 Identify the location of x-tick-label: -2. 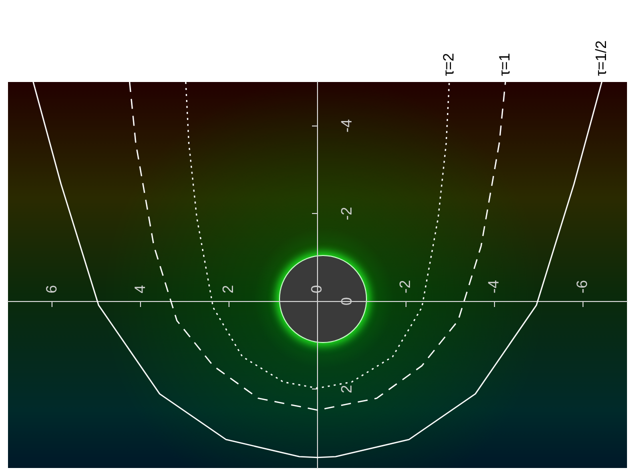
(405, 287).